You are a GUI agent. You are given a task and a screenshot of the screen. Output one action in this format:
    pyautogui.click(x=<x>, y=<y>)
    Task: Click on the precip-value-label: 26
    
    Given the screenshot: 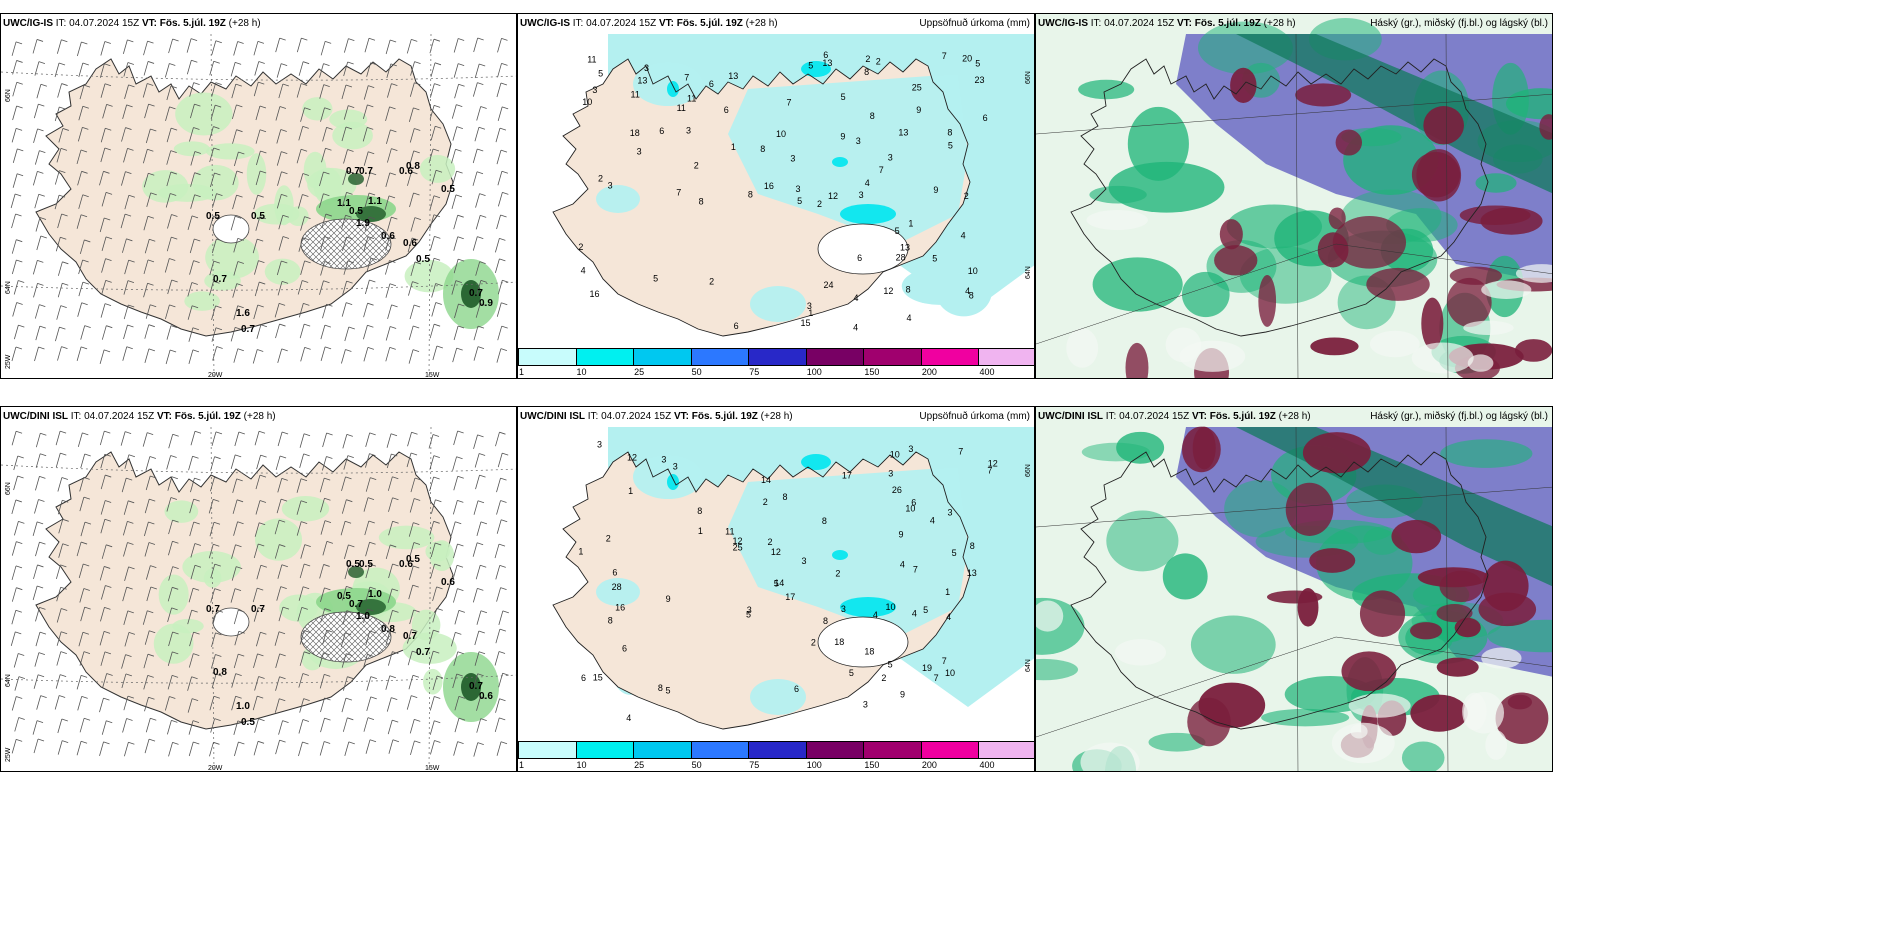 What is the action you would take?
    pyautogui.click(x=897, y=490)
    